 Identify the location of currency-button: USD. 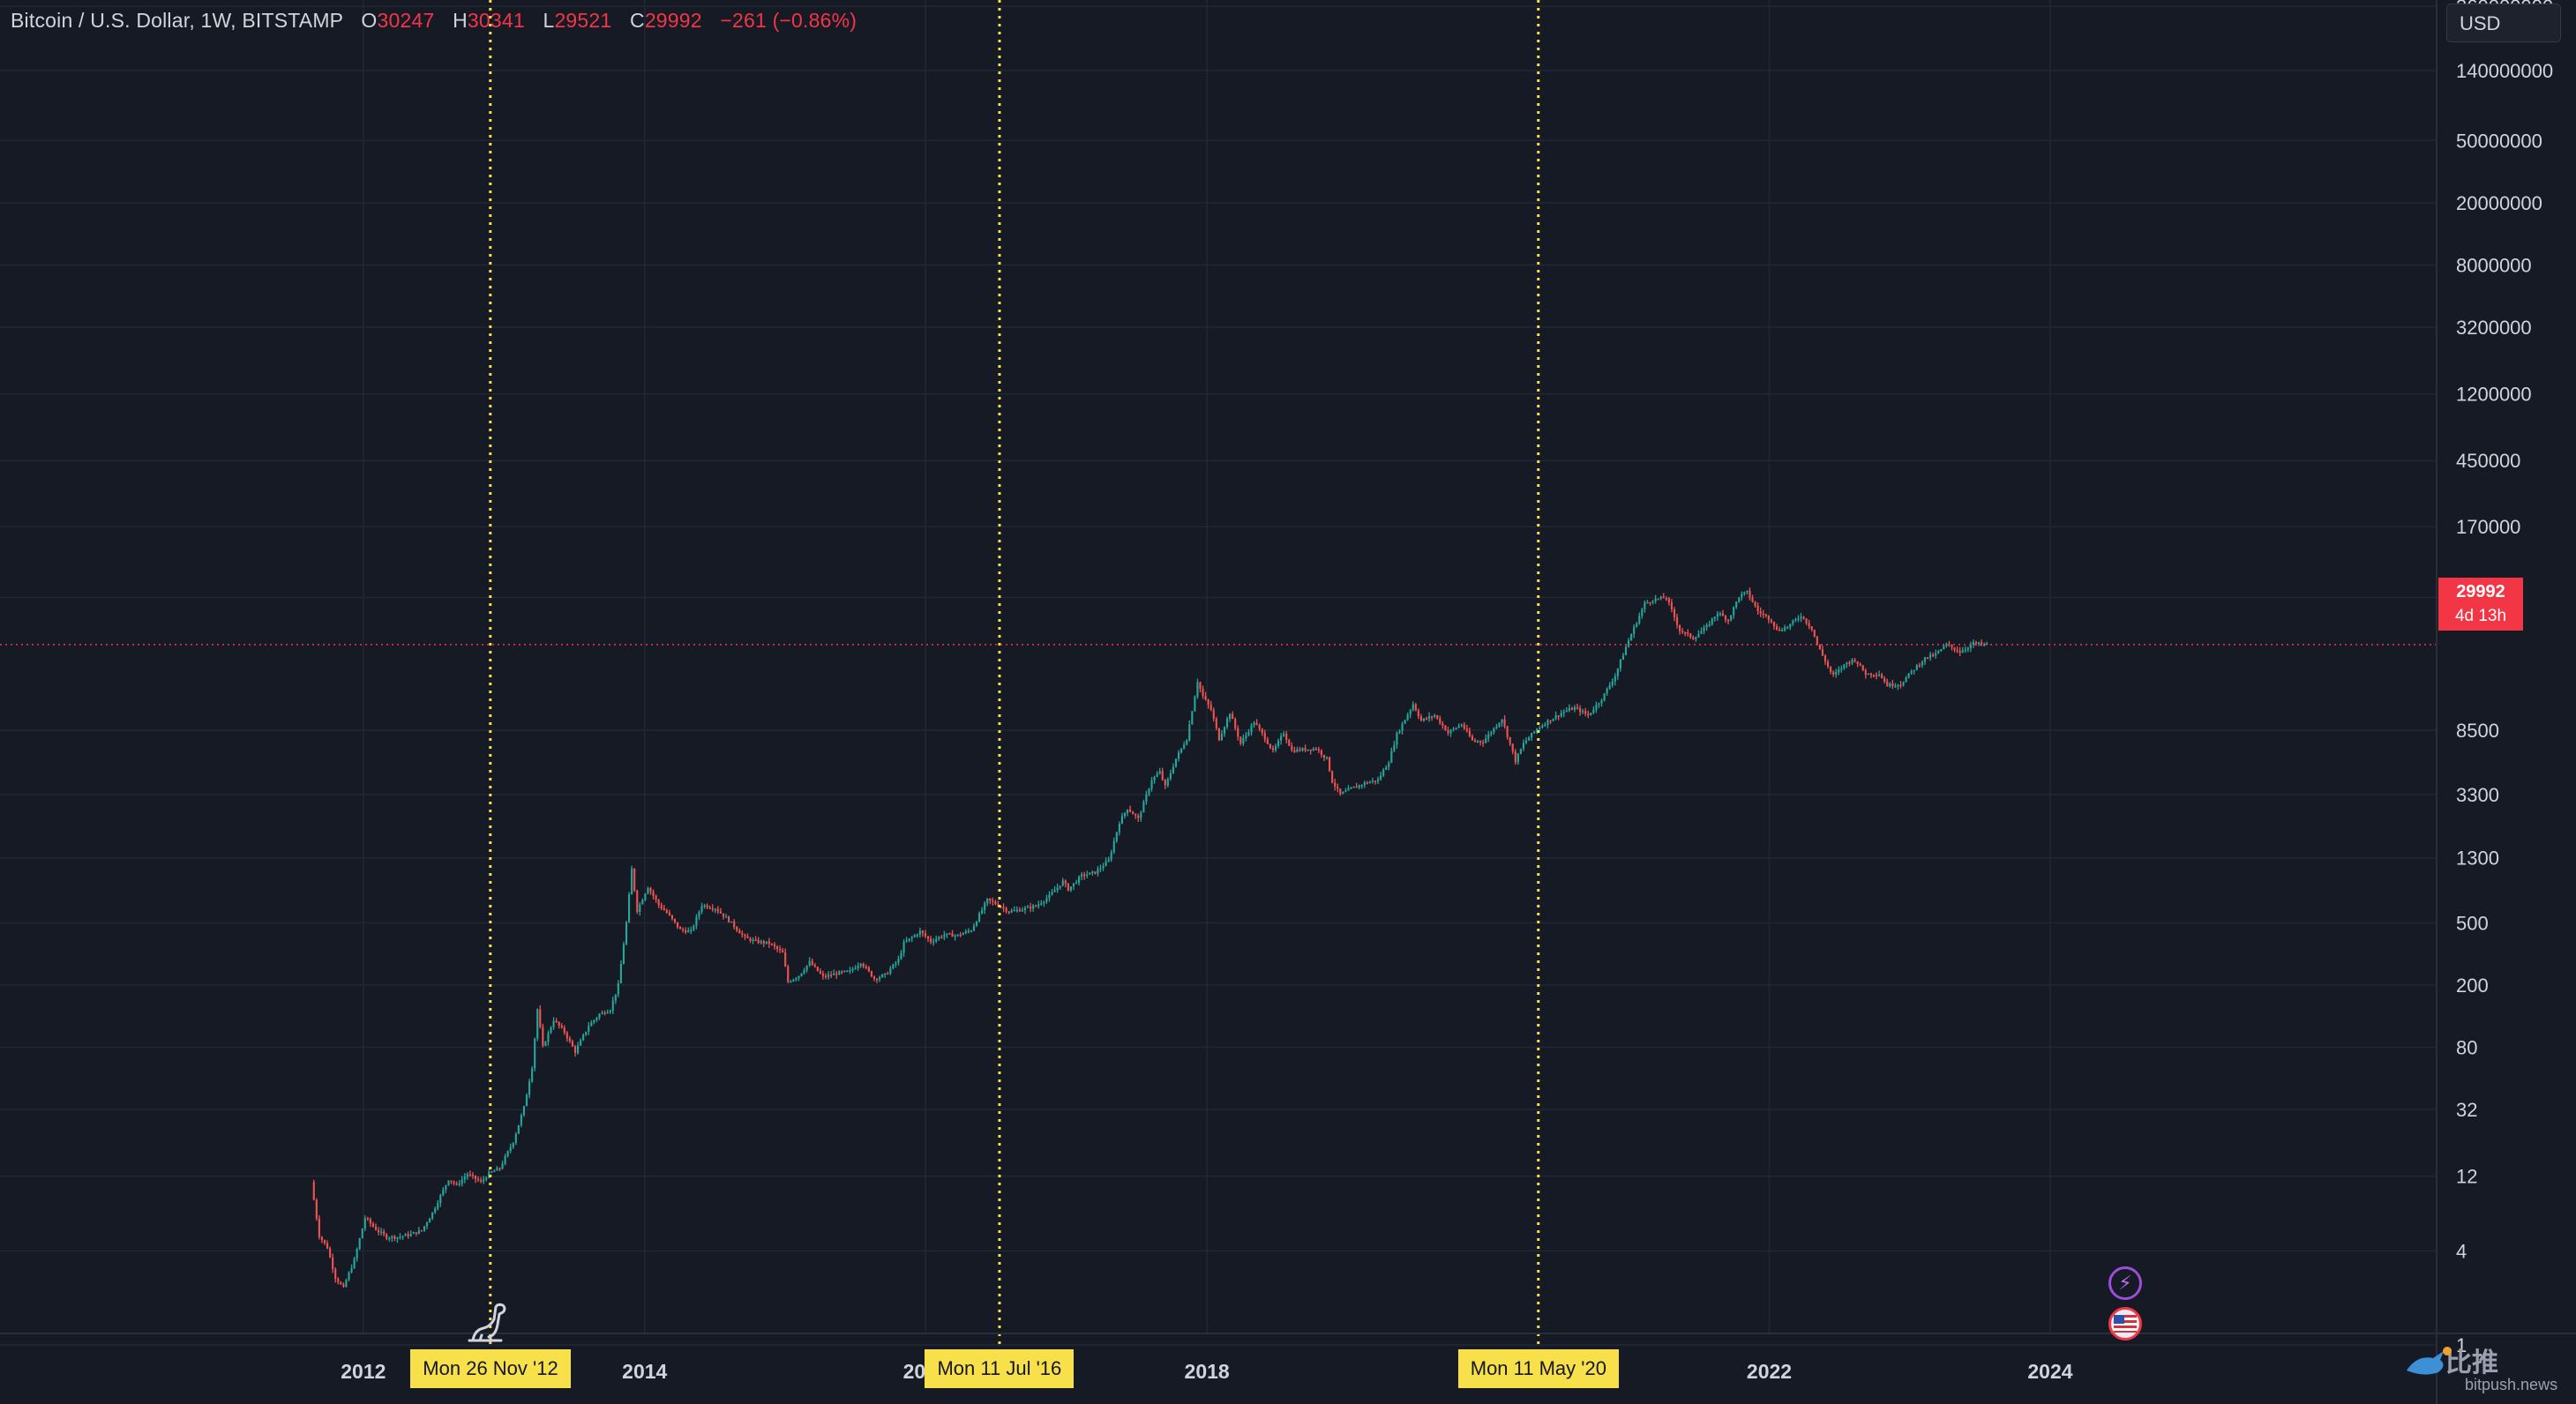
(2504, 23).